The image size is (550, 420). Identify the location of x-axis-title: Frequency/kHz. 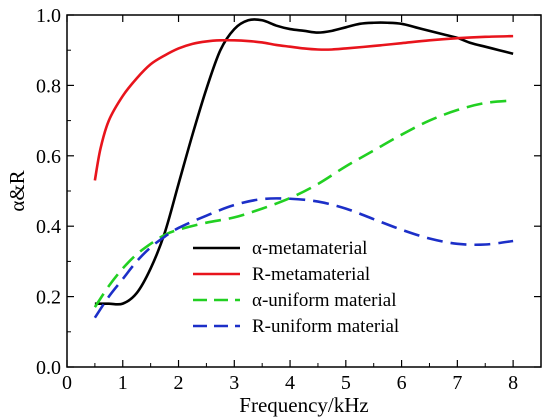
(303, 405).